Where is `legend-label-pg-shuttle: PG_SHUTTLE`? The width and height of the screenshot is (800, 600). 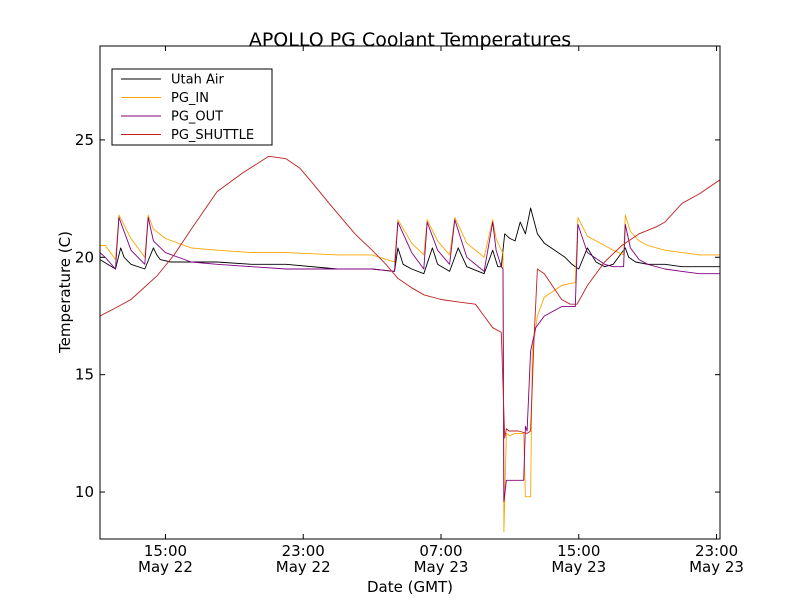
legend-label-pg-shuttle: PG_SHUTTLE is located at coordinates (212, 135).